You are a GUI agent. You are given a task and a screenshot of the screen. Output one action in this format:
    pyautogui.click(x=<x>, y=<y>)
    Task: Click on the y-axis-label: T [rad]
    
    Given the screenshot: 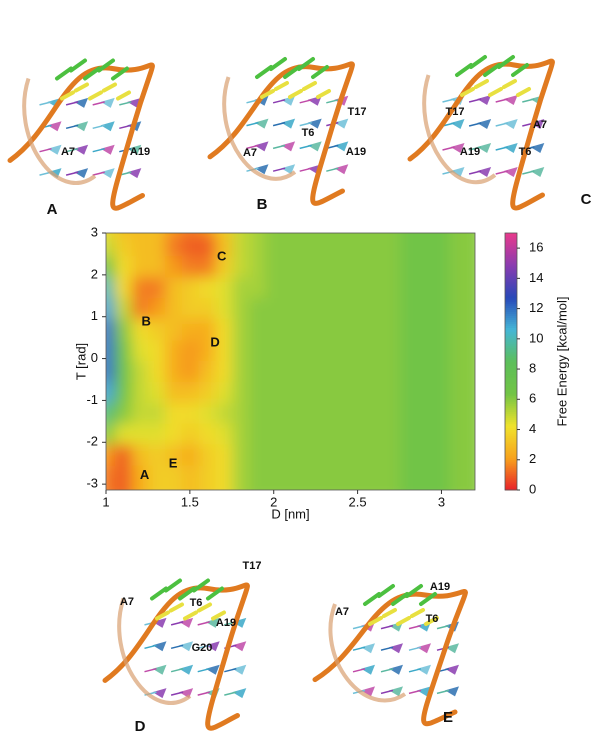 What is the action you would take?
    pyautogui.click(x=80, y=361)
    